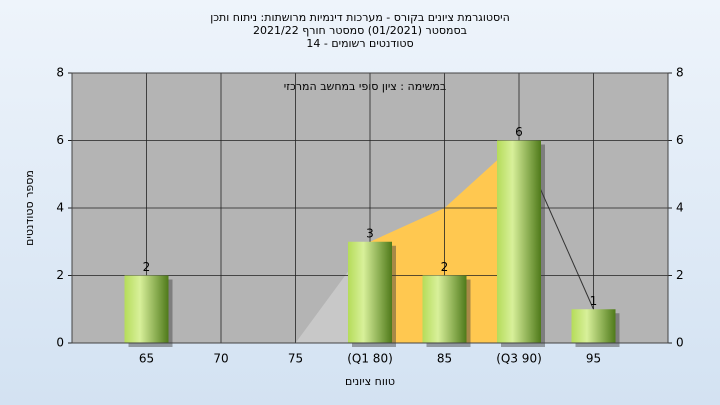  Describe the element at coordinates (146, 359) in the screenshot. I see `x-tick-label: 65` at that location.